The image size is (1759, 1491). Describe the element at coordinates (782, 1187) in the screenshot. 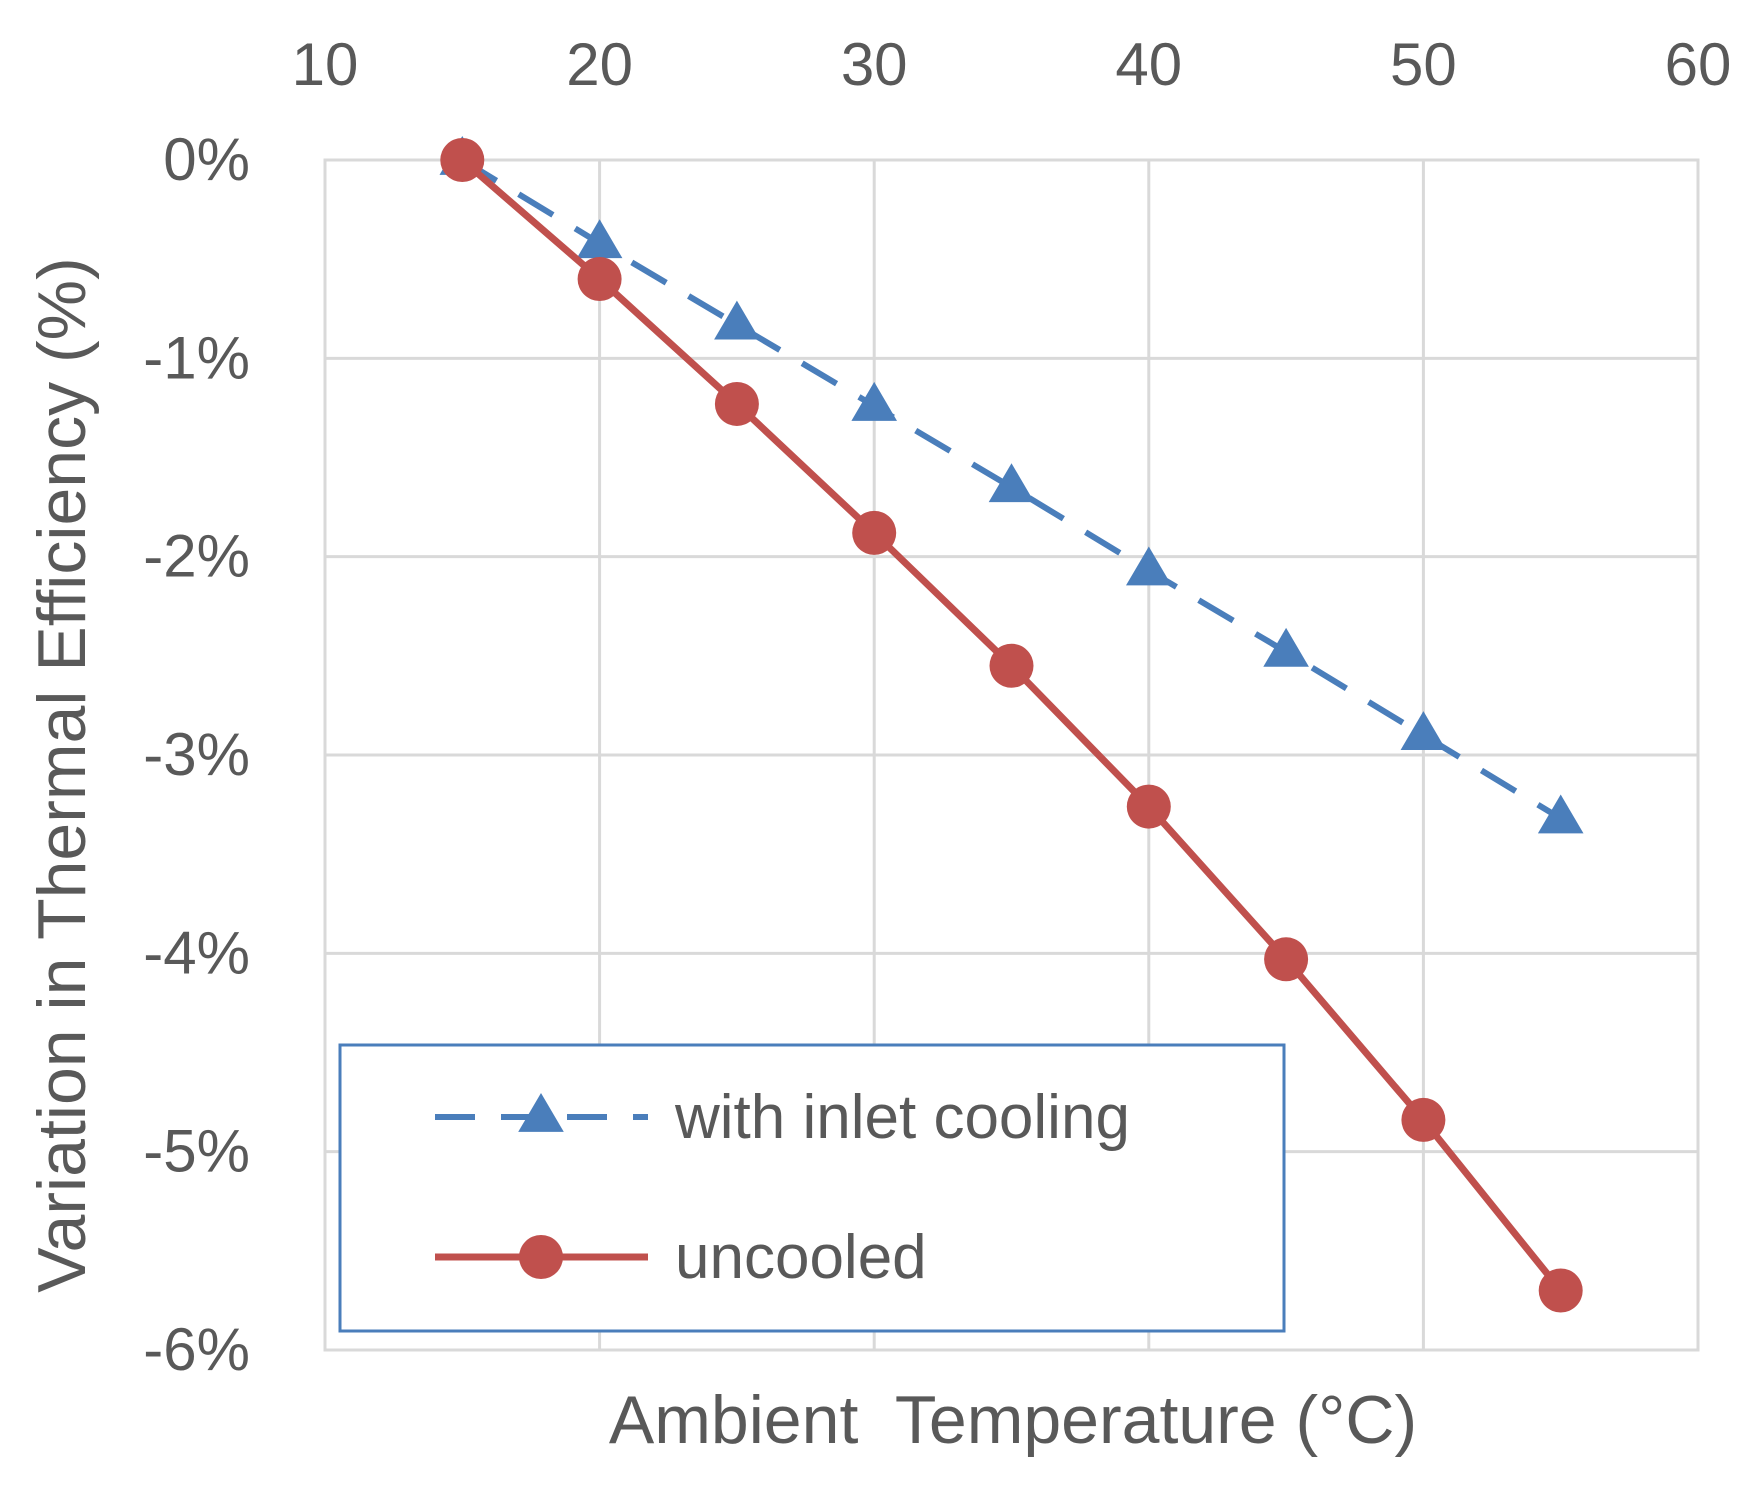

I see `legend-items: with inlet cooling uncooled` at that location.